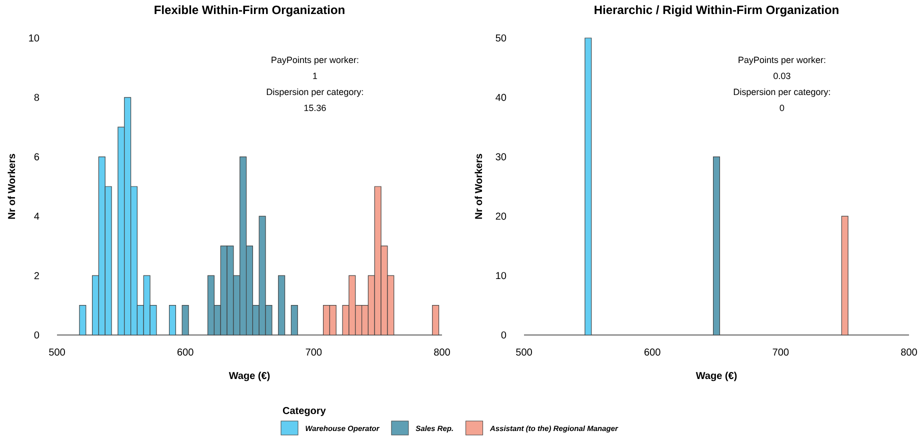  Describe the element at coordinates (249, 11) in the screenshot. I see `chart-title: Flexible Within-Firm Organization` at that location.